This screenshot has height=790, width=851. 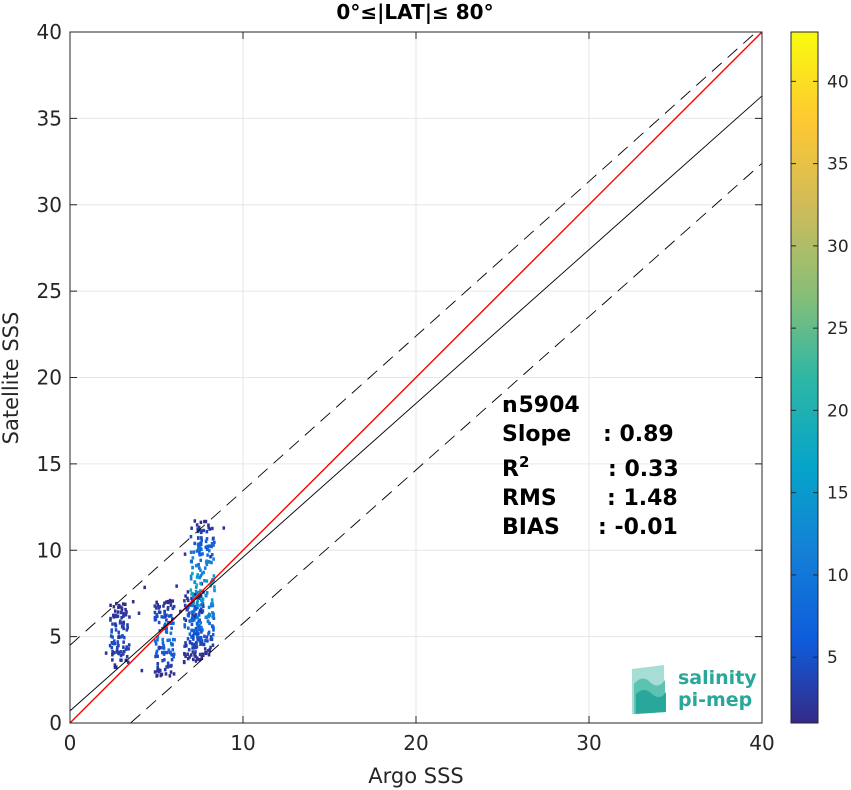 What do you see at coordinates (838, 247) in the screenshot?
I see `colorbar-tick-label-5: 30` at bounding box center [838, 247].